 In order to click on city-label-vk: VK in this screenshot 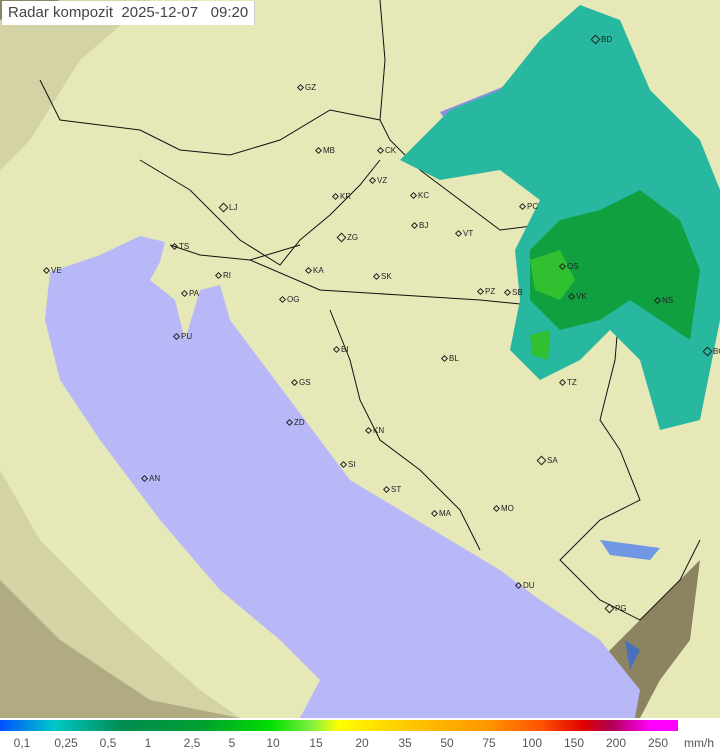, I will do `click(577, 296)`.